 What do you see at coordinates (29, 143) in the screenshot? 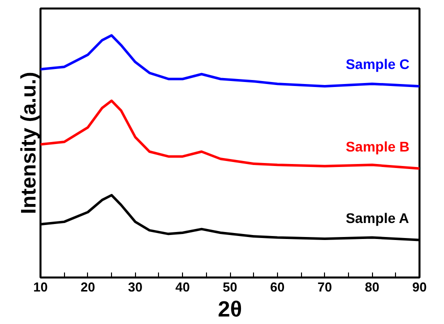
I see `y-axis-title: Intensity (a.u.)` at bounding box center [29, 143].